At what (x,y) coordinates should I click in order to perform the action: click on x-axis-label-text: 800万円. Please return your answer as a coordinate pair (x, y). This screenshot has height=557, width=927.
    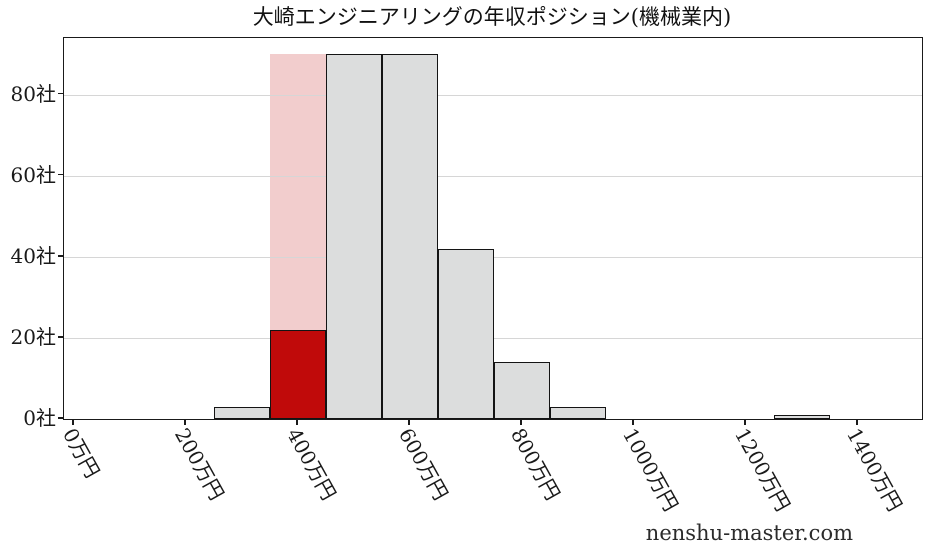
    Looking at the image, I should click on (536, 464).